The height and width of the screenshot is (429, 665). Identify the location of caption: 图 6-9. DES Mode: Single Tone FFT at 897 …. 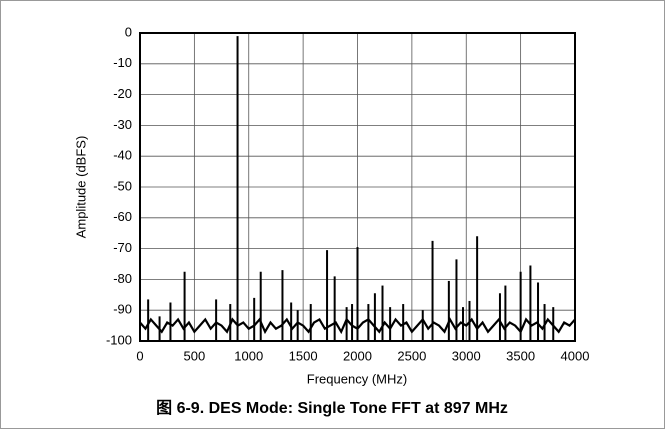
(332, 408).